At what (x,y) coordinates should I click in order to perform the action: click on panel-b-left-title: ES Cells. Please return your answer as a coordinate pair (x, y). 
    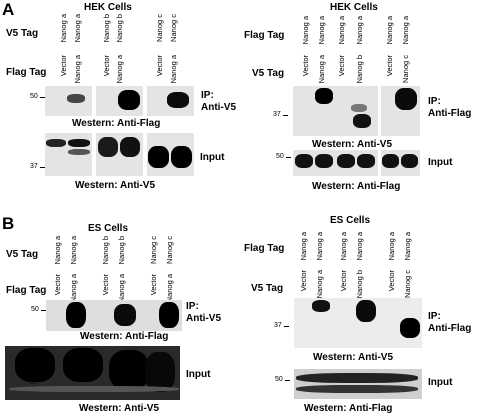
    Looking at the image, I should click on (108, 228).